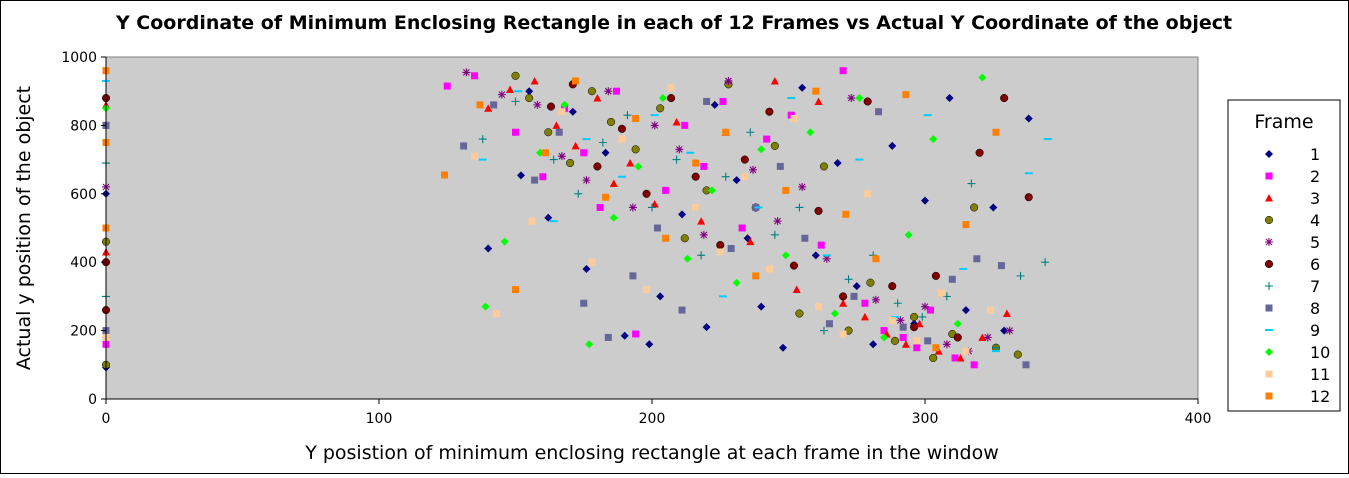  I want to click on x-axis-ticks: 0 100 200 300 400, so click(656, 413).